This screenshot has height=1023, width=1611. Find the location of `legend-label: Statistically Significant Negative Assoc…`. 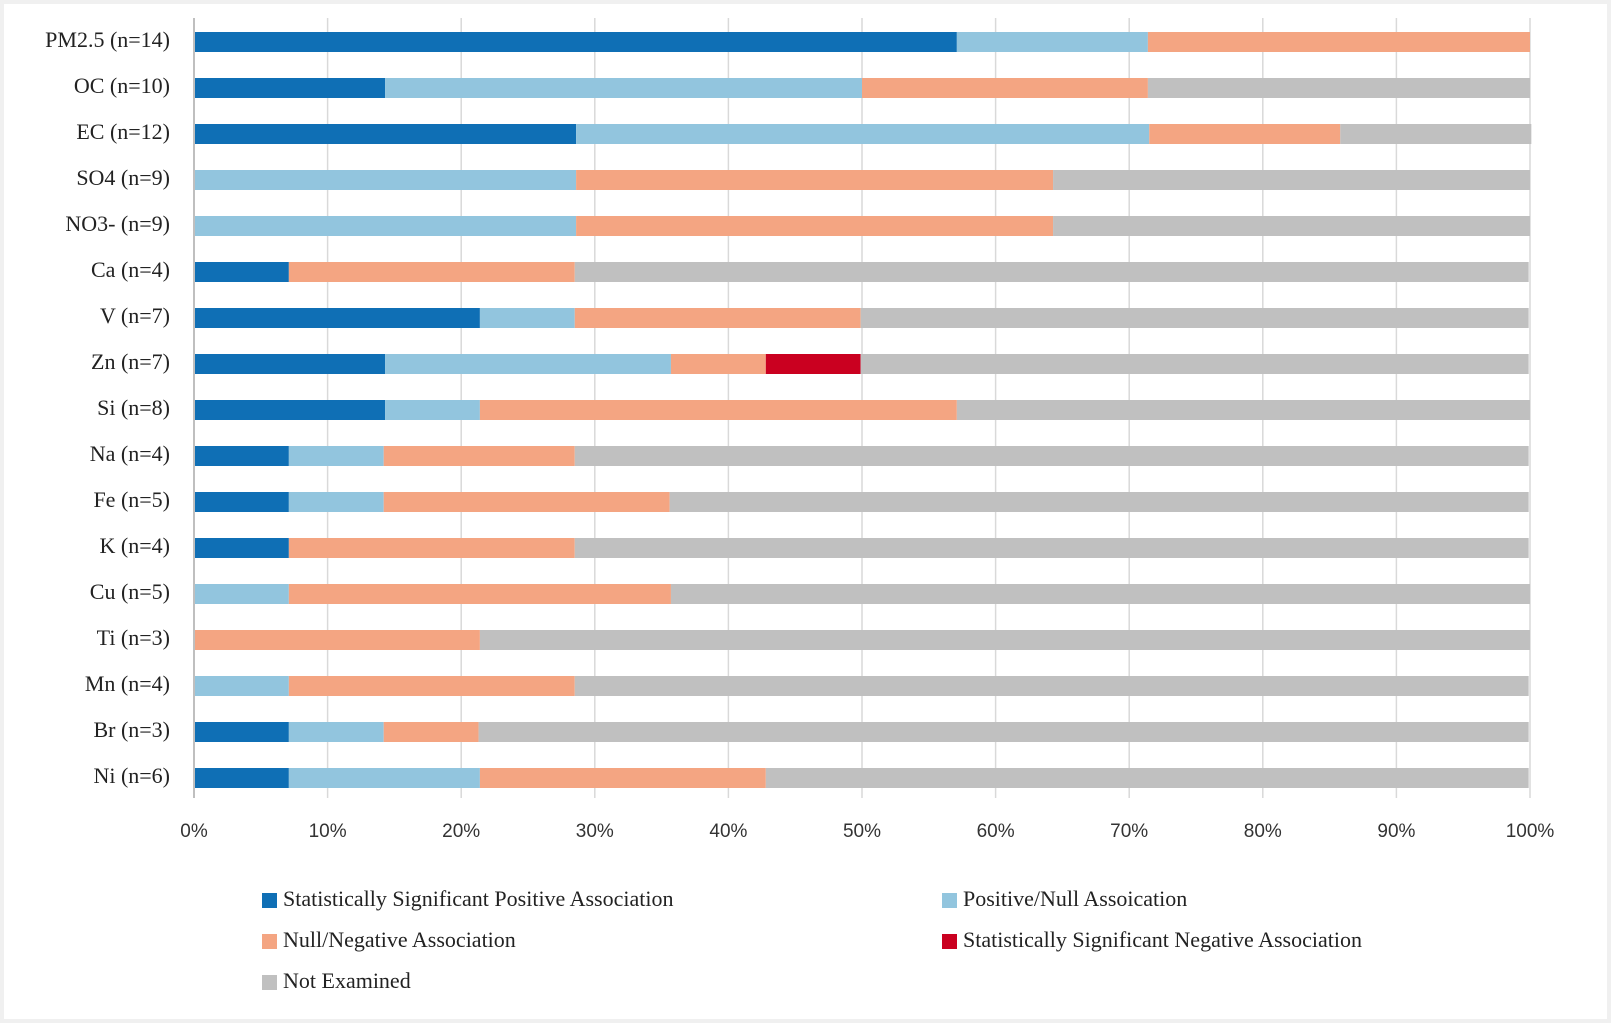

legend-label: Statistically Significant Negative Assoc… is located at coordinates (1162, 939).